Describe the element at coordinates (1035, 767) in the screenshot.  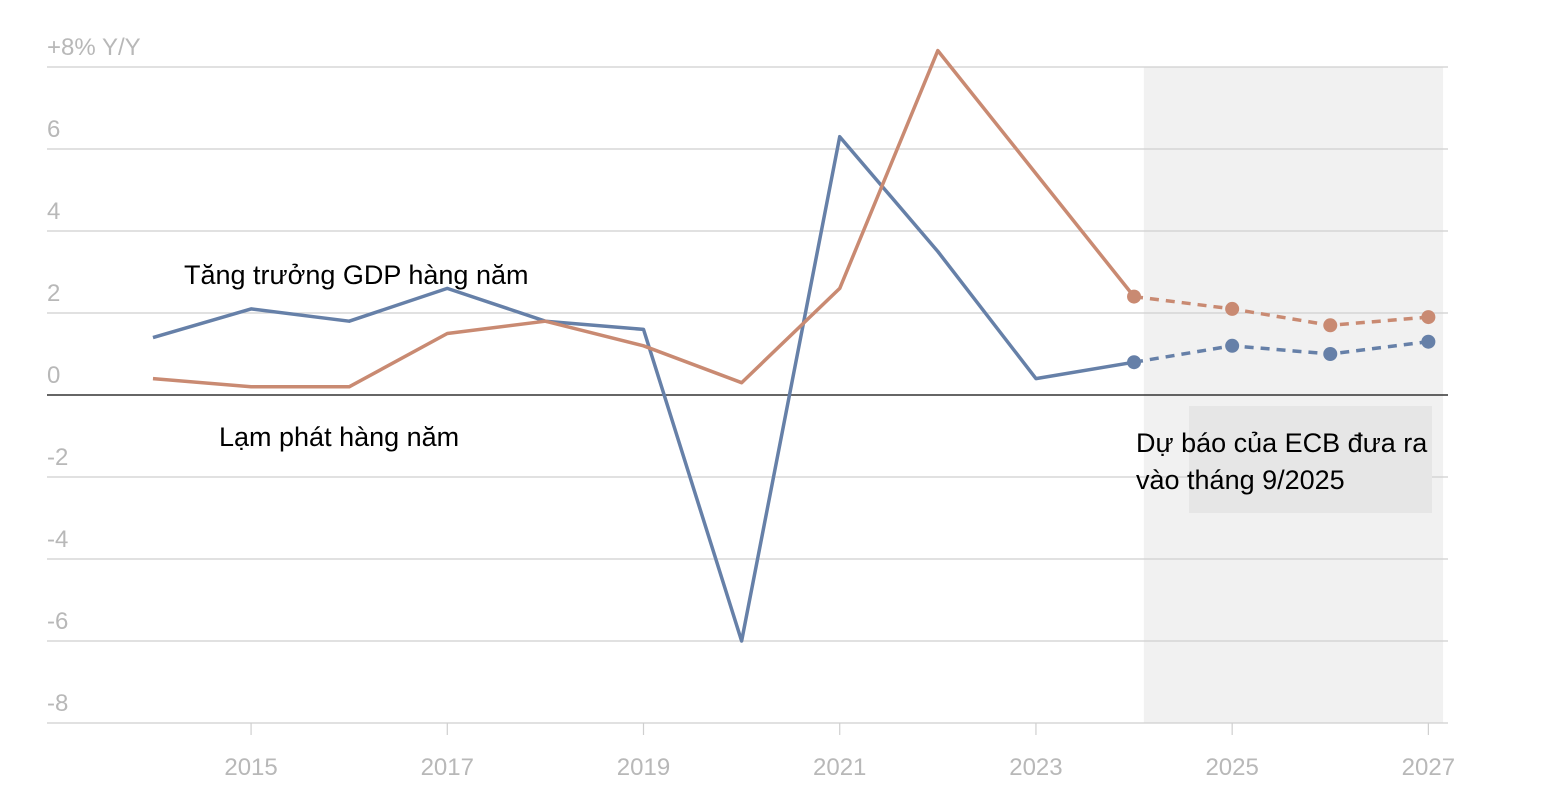
I see `x-tick-label: 2023` at that location.